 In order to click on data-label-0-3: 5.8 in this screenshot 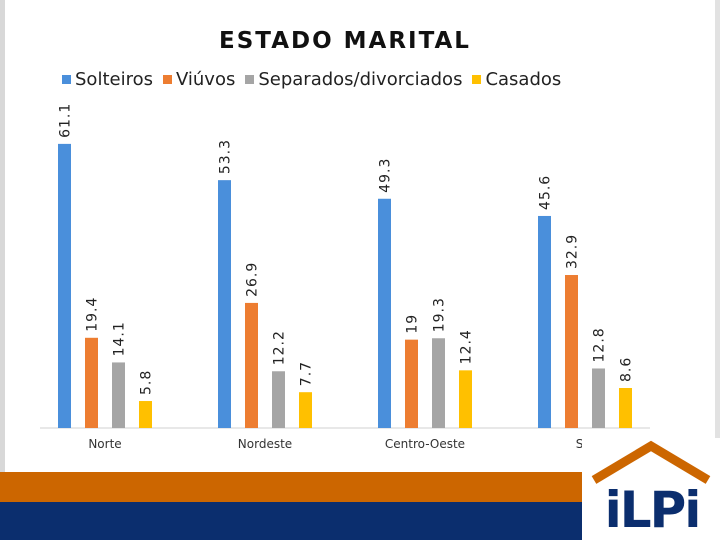, I will do `click(147, 382)`.